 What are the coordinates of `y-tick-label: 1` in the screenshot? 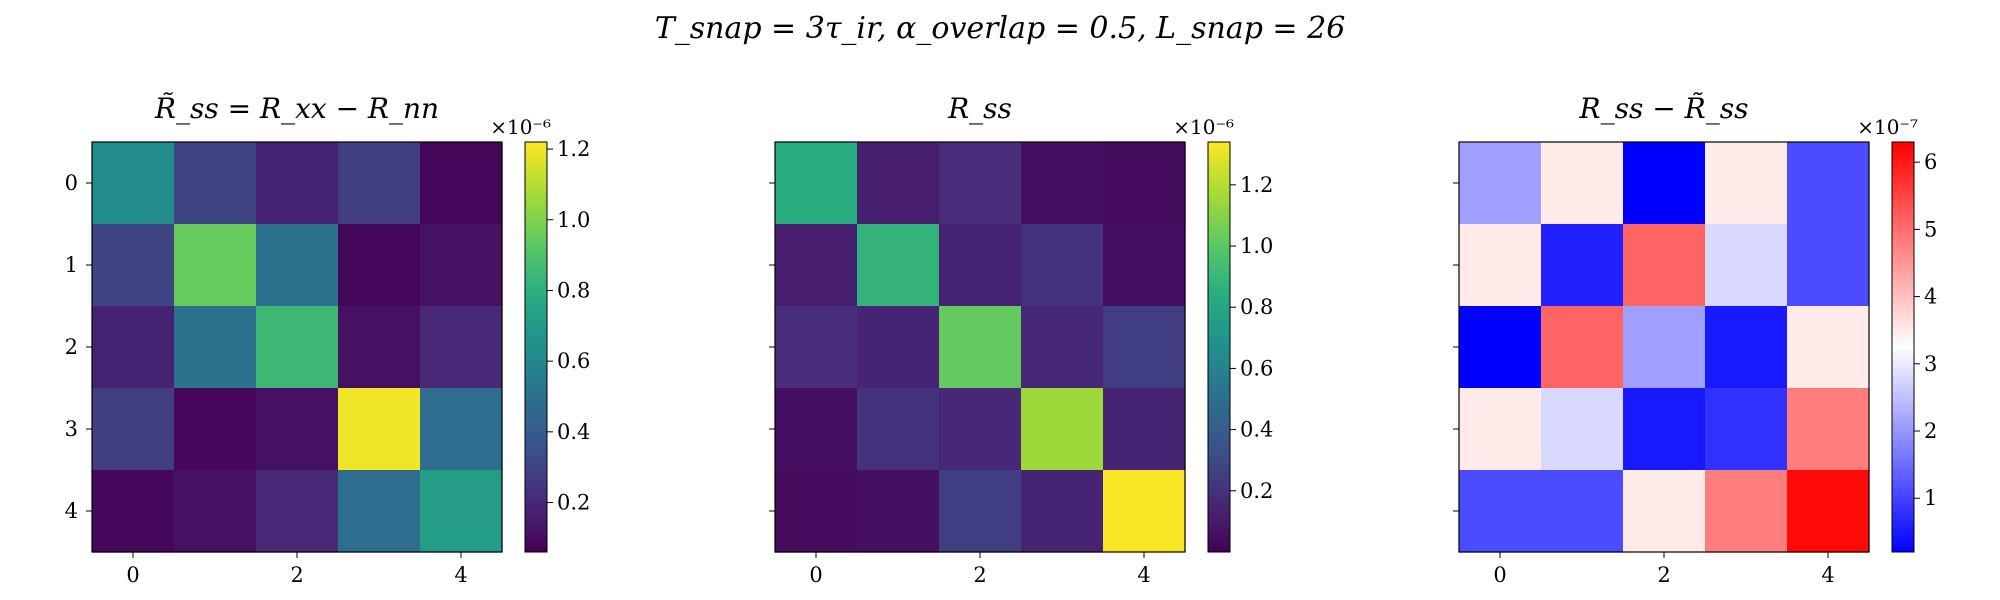 It's located at (71, 265).